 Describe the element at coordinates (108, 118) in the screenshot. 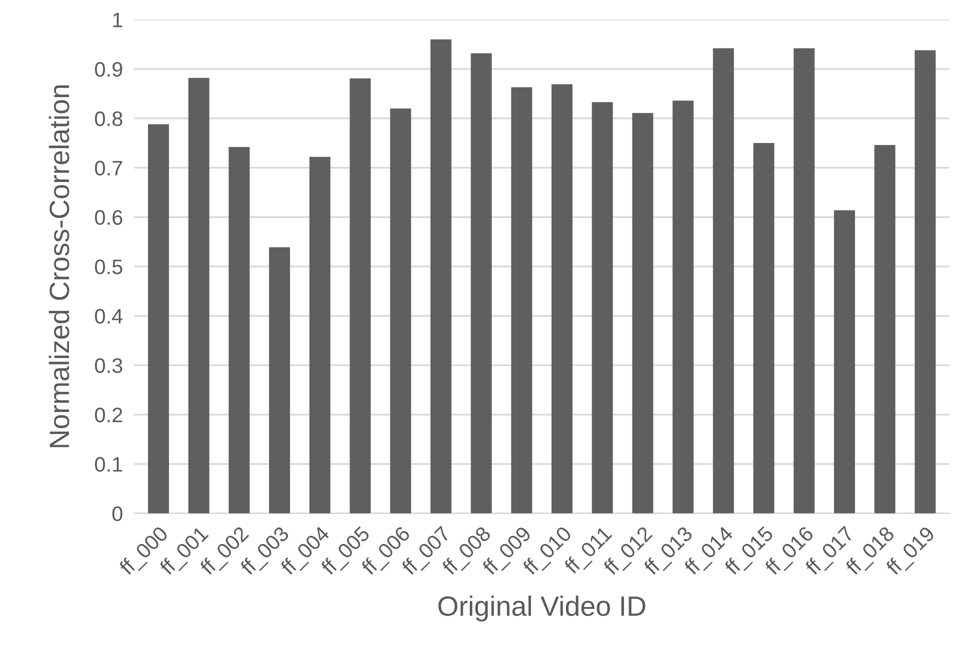

I see `y-tick-label: 0.8` at that location.